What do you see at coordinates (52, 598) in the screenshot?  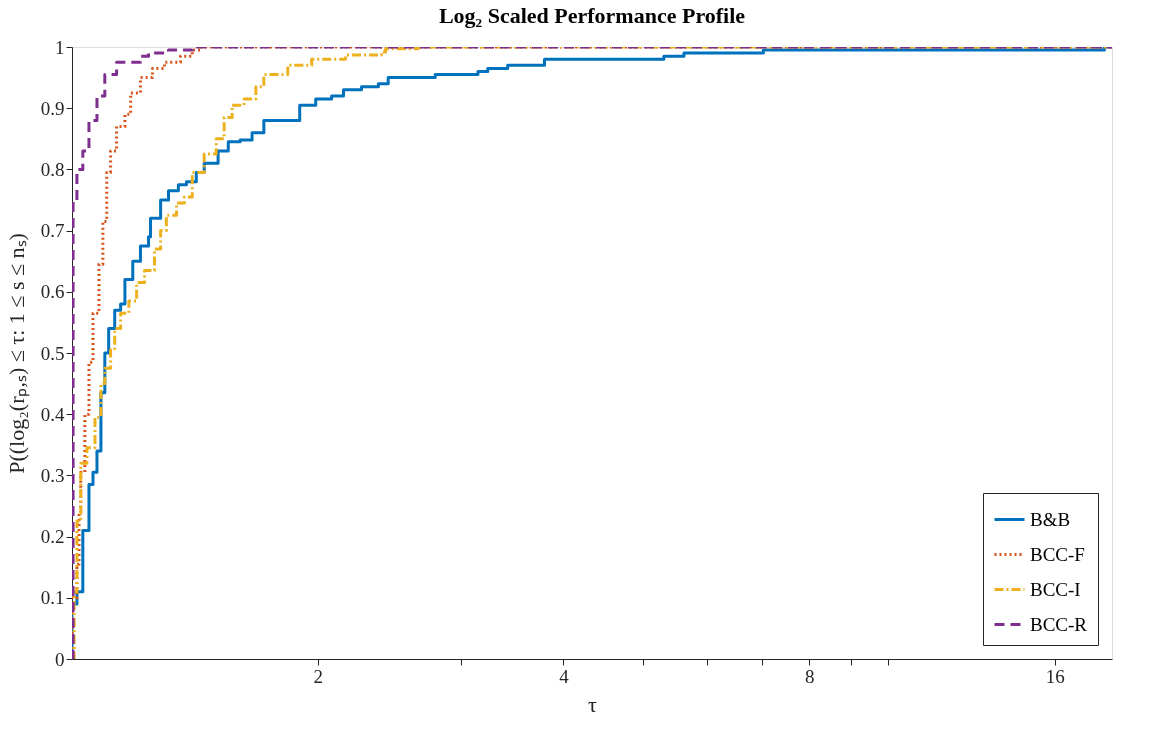 I see `y-tick-label: 0.1` at bounding box center [52, 598].